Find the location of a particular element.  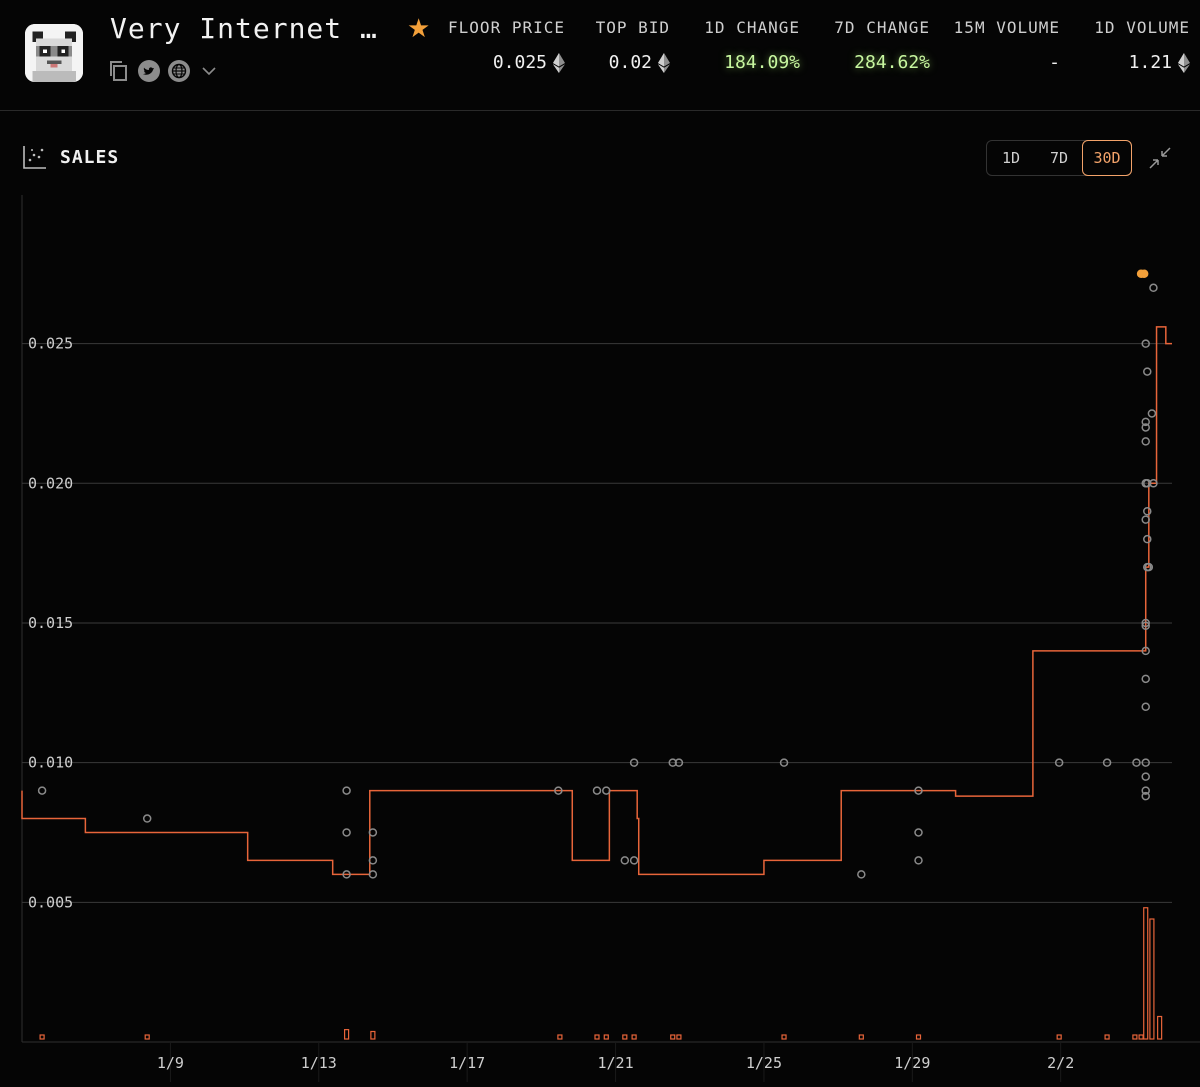

x-tick-label: 1/29 is located at coordinates (912, 1063).